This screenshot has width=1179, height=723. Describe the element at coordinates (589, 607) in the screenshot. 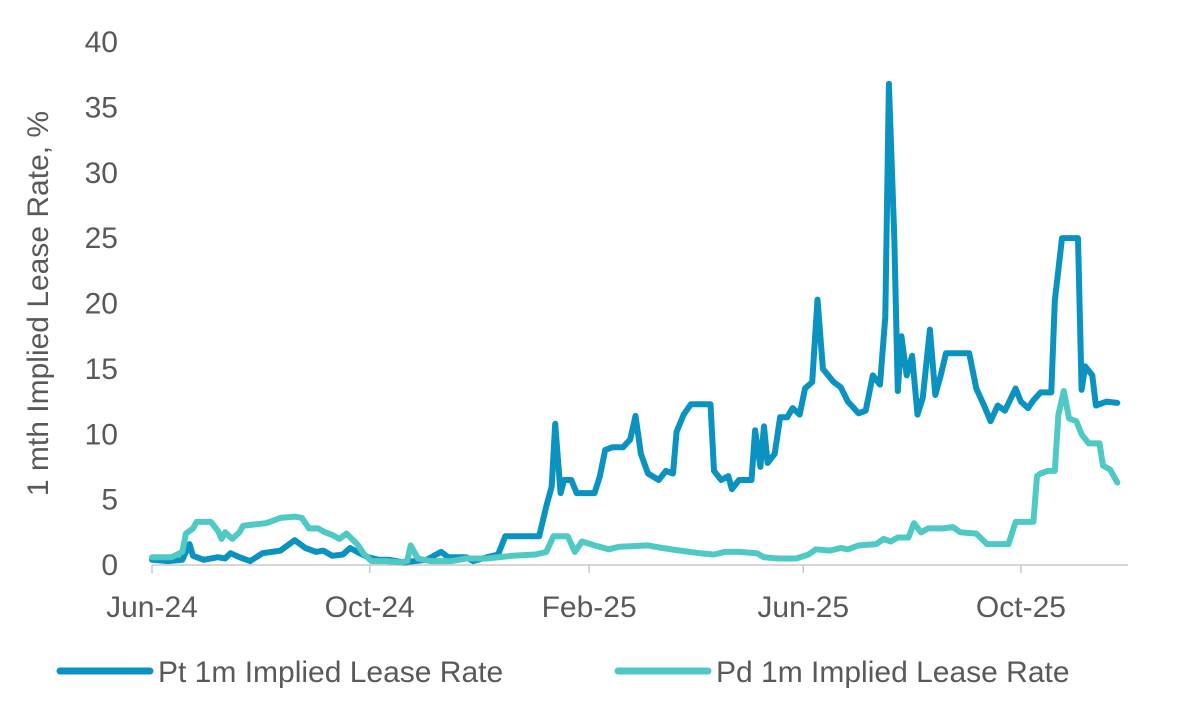

I see `x-tick-label: Feb-25` at that location.